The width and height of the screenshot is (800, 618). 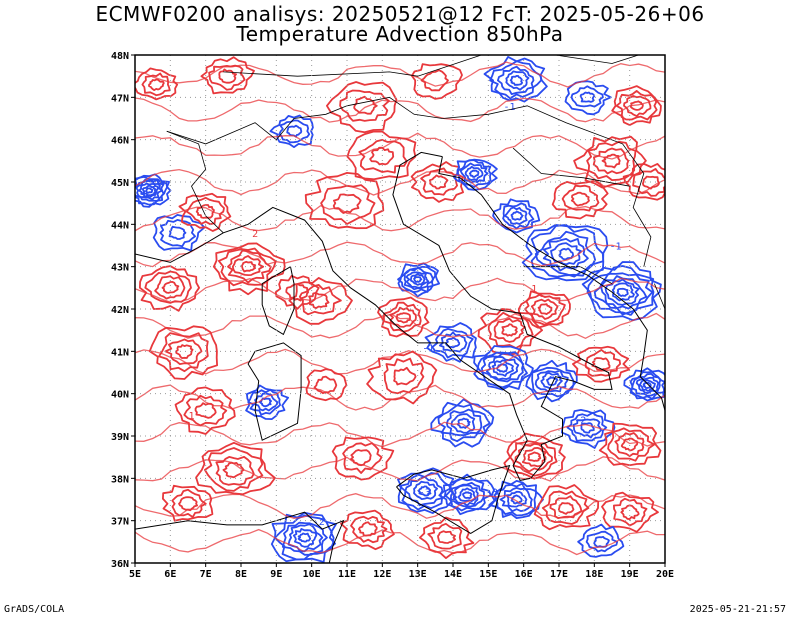 What do you see at coordinates (120, 56) in the screenshot?
I see `lat-tick-label: 48N` at bounding box center [120, 56].